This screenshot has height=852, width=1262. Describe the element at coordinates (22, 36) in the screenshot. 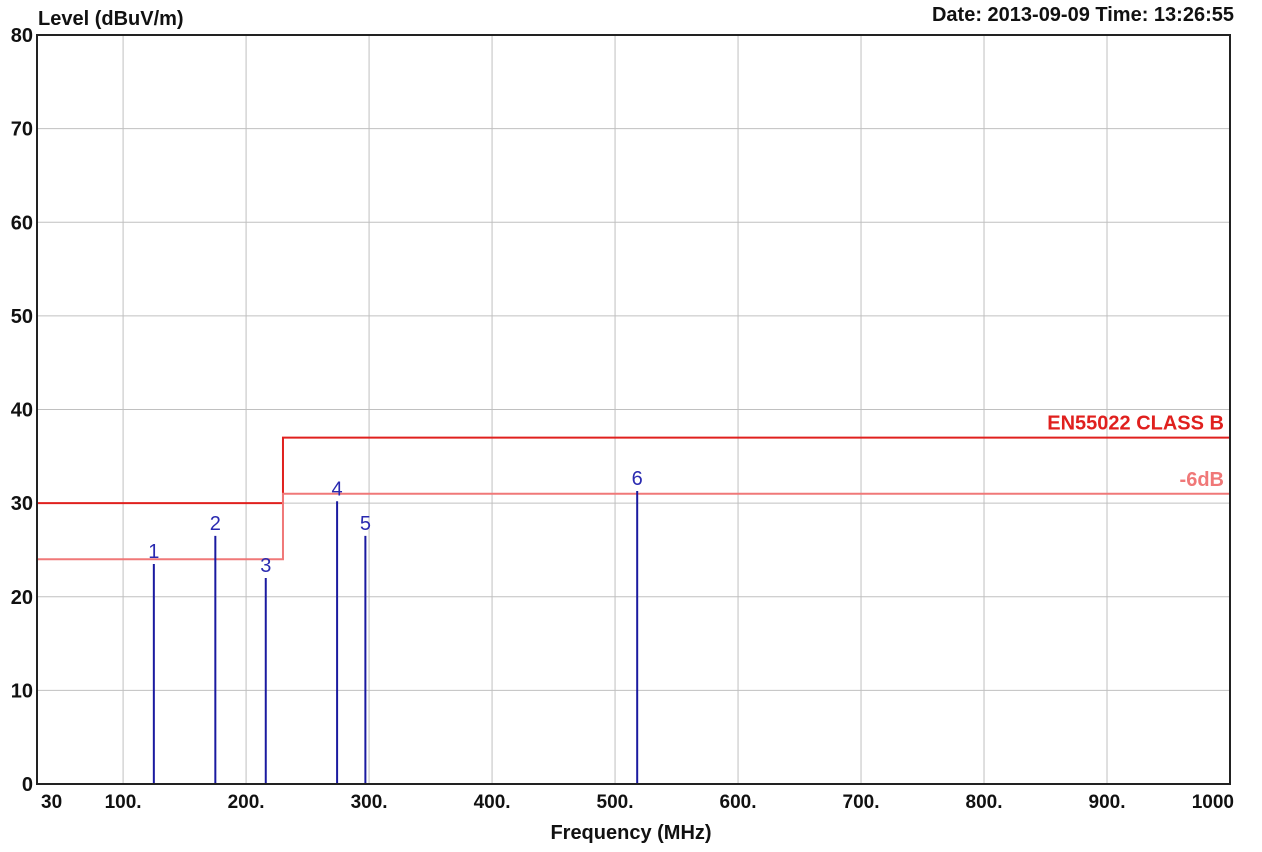

I see `y-tick-label: 80` at that location.